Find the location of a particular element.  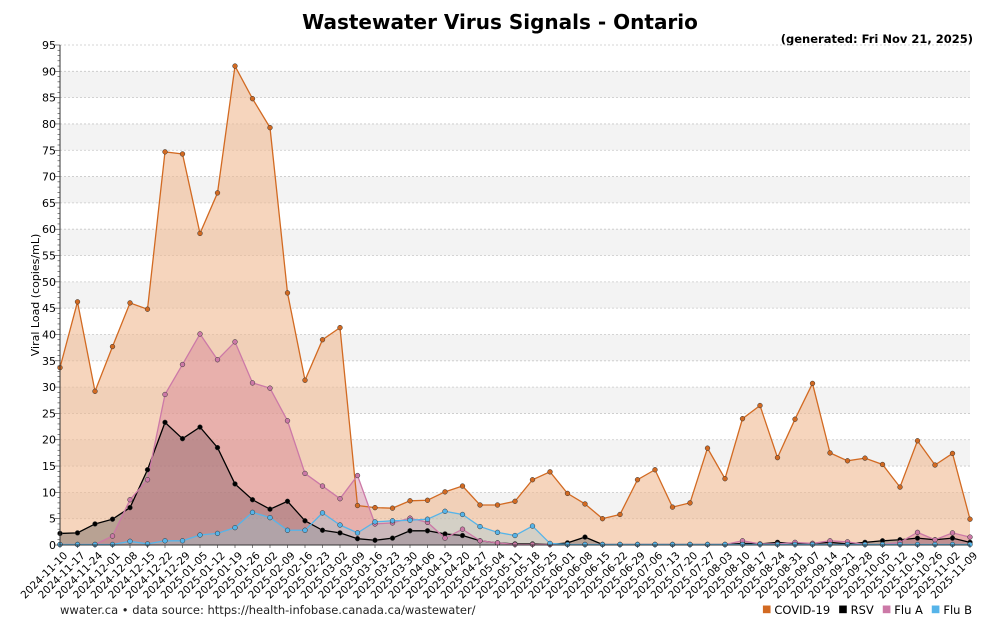

y-tick-label: 45 is located at coordinates (49, 308).